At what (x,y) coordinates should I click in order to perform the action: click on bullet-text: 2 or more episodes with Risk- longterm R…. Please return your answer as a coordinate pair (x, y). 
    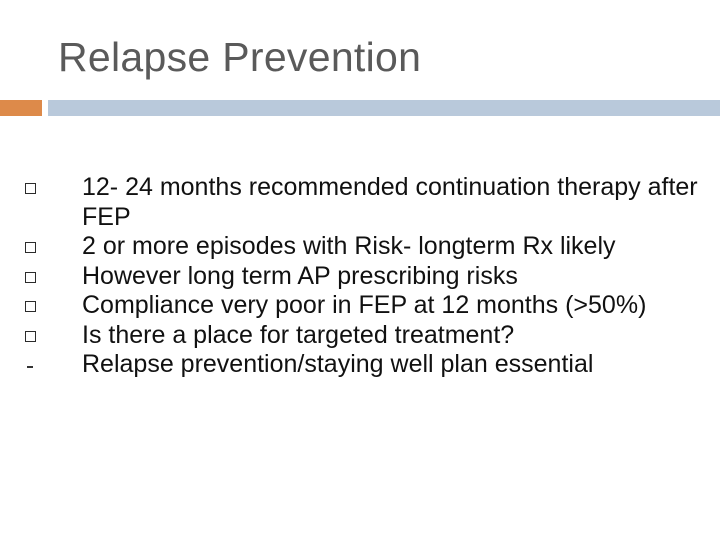
    Looking at the image, I should click on (349, 246).